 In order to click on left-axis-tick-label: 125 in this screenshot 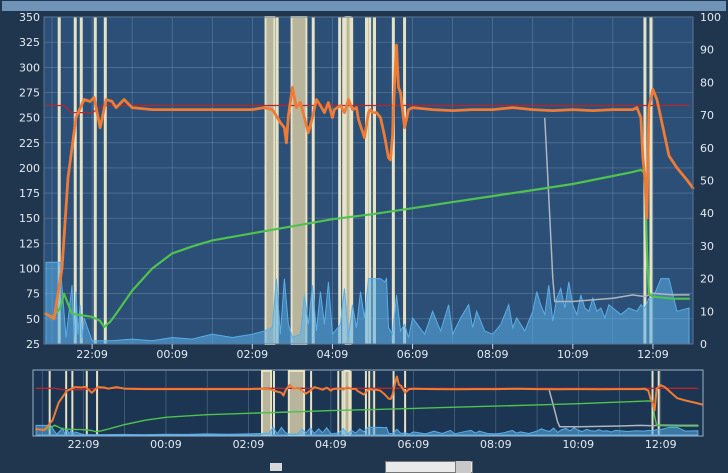, I will do `click(29, 243)`.